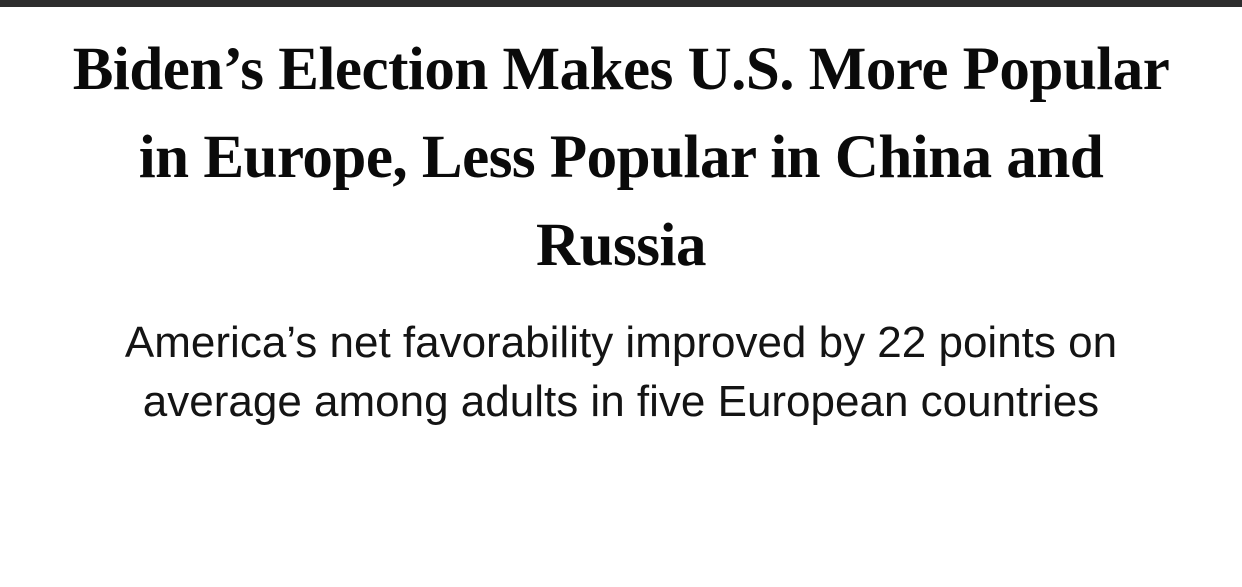  Describe the element at coordinates (621, 3) in the screenshot. I see `top-bar` at that location.